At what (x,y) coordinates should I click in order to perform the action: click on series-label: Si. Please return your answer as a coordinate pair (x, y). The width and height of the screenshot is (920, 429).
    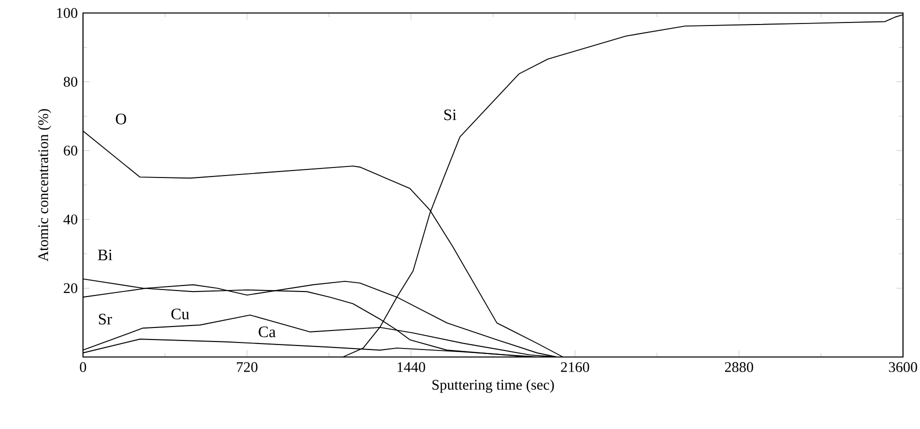
    Looking at the image, I should click on (450, 114).